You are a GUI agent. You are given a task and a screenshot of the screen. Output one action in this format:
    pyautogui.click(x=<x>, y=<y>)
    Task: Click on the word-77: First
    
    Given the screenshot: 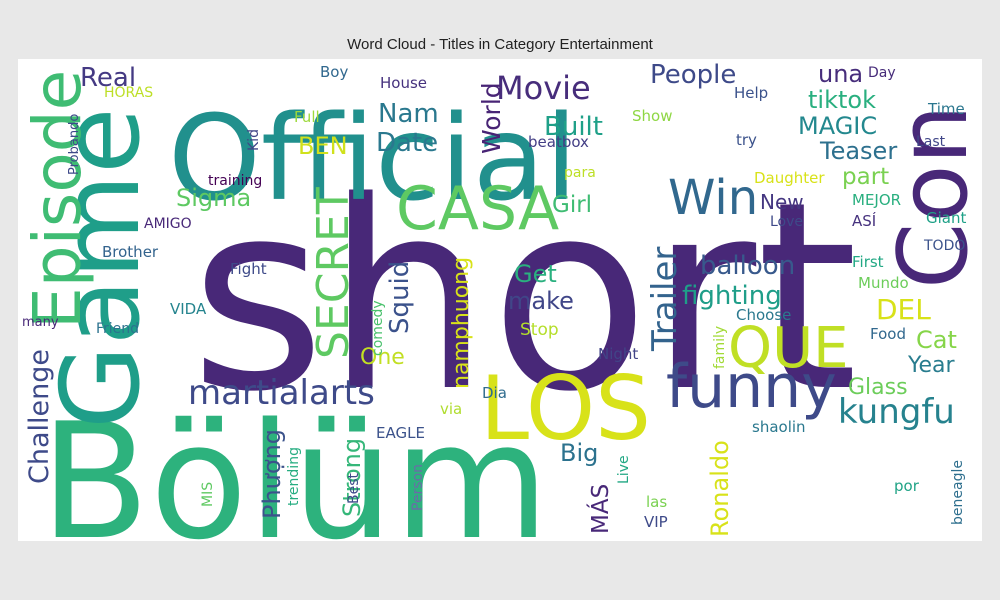 What is the action you would take?
    pyautogui.click(x=868, y=262)
    